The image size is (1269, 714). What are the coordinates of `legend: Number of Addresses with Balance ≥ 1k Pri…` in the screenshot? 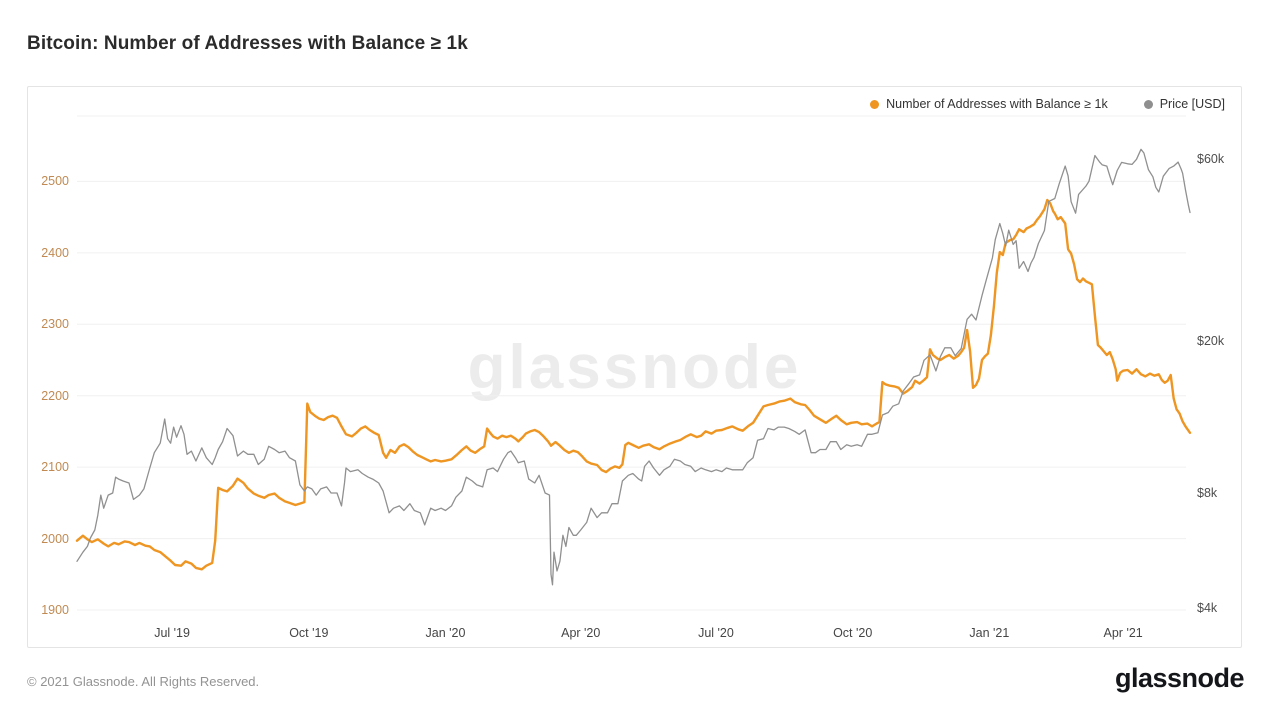 It's located at (1047, 104).